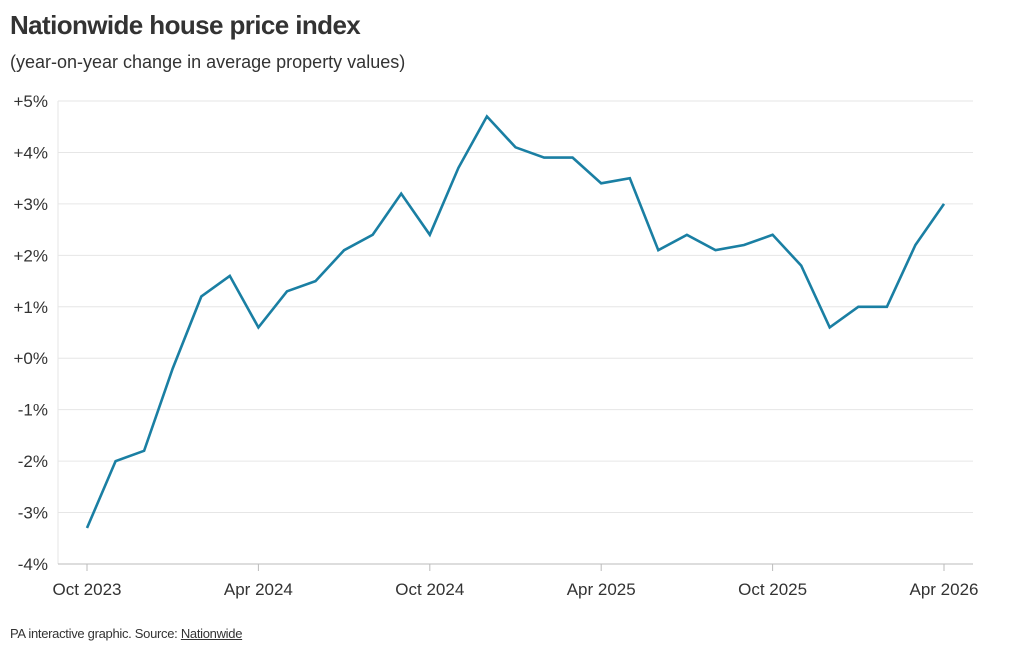 Image resolution: width=1020 pixels, height=650 pixels. What do you see at coordinates (33, 564) in the screenshot?
I see `y-tick-label: -4%` at bounding box center [33, 564].